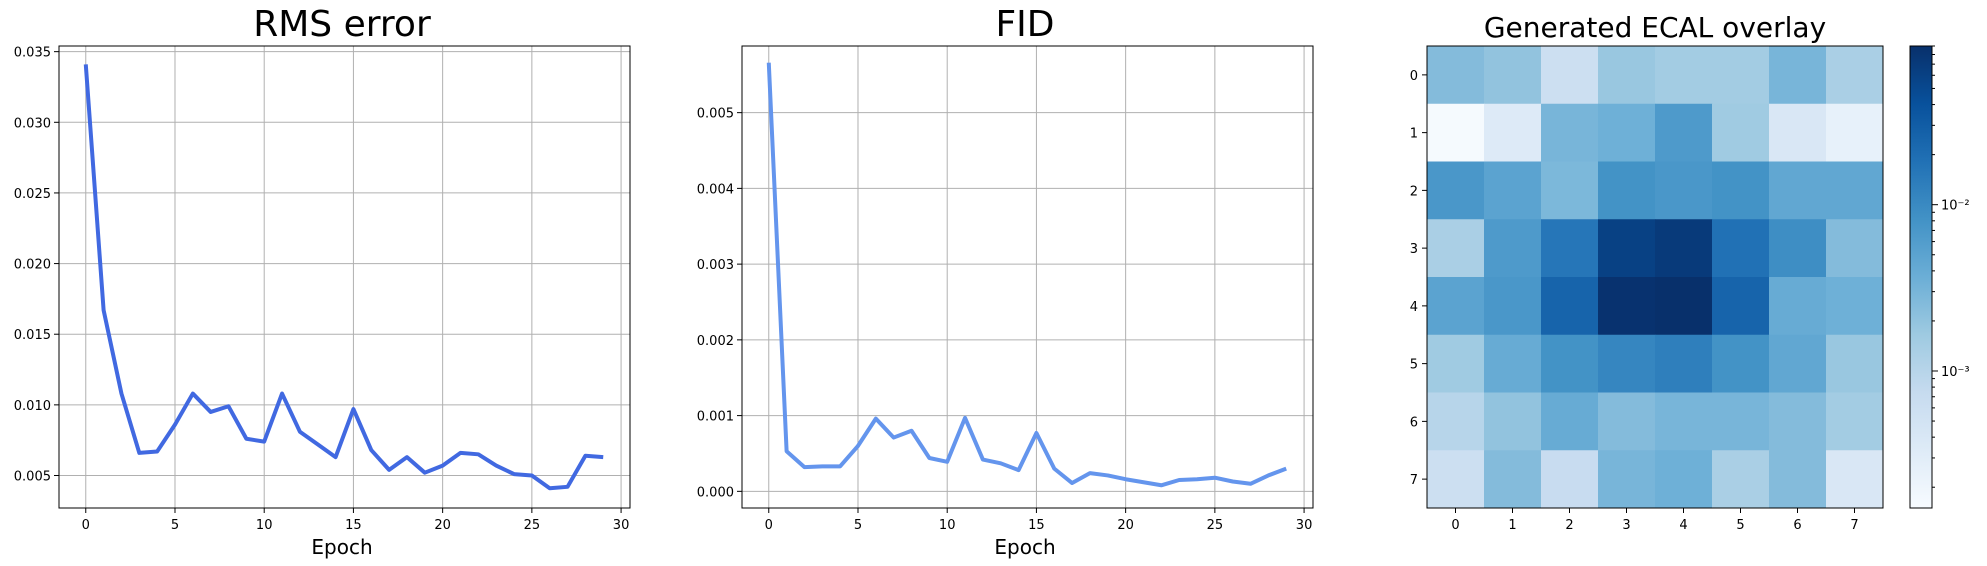 Image resolution: width=1987 pixels, height=566 pixels. Describe the element at coordinates (715, 492) in the screenshot. I see `y-tick-label: 0.000` at that location.